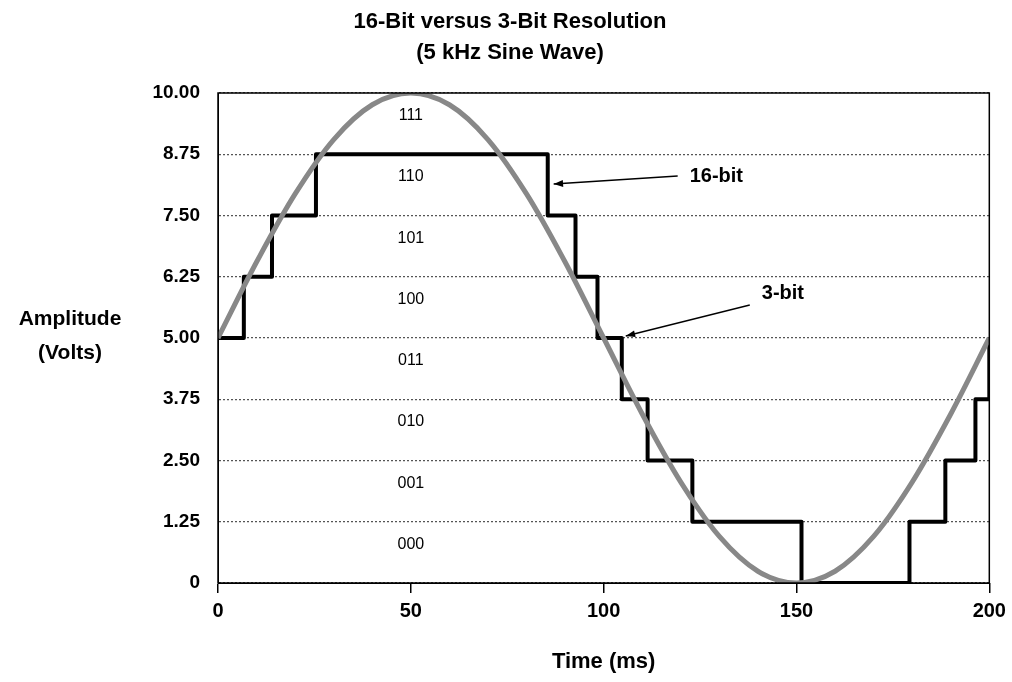 Image resolution: width=1012 pixels, height=682 pixels. I want to click on chart-title: 16-Bit versus 3-Bit Resolution, so click(510, 21).